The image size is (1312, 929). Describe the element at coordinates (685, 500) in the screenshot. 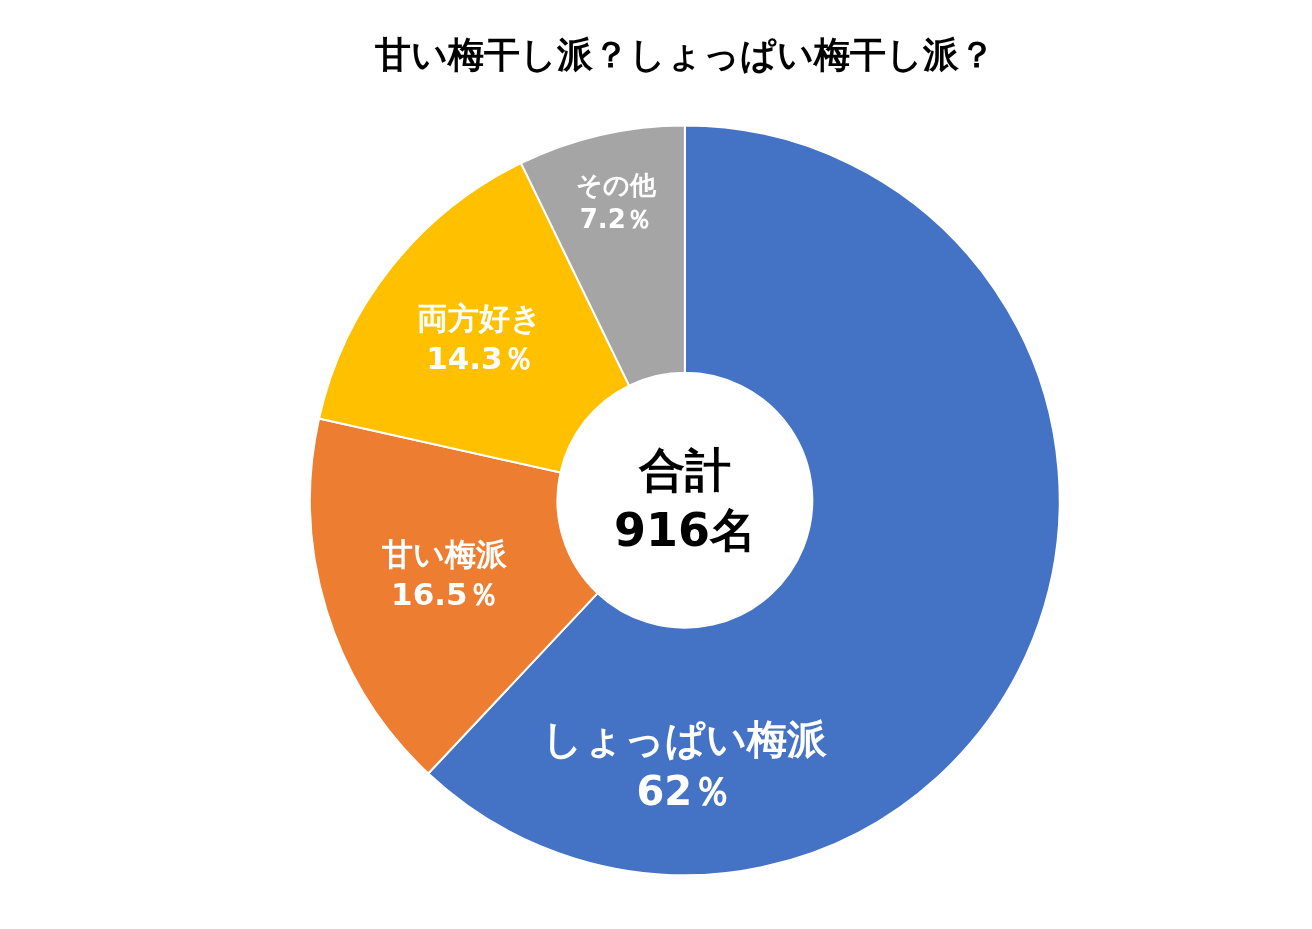

I see `text: 合計 916名` at that location.